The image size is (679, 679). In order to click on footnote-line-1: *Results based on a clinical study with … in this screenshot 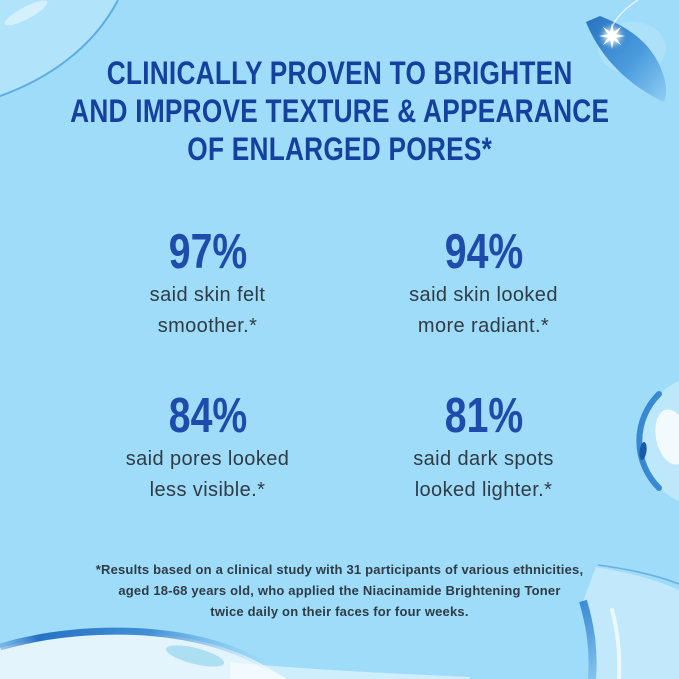, I will do `click(339, 570)`.